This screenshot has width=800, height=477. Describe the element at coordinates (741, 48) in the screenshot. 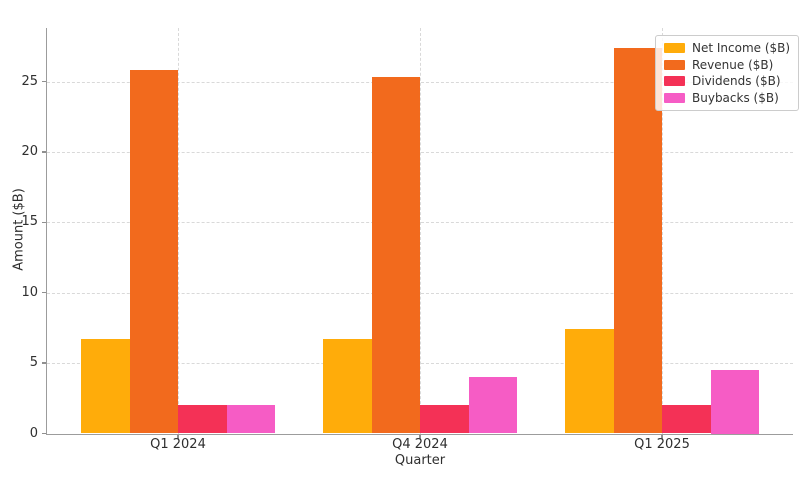

I see `legend-label: Net Income ($B)` at that location.